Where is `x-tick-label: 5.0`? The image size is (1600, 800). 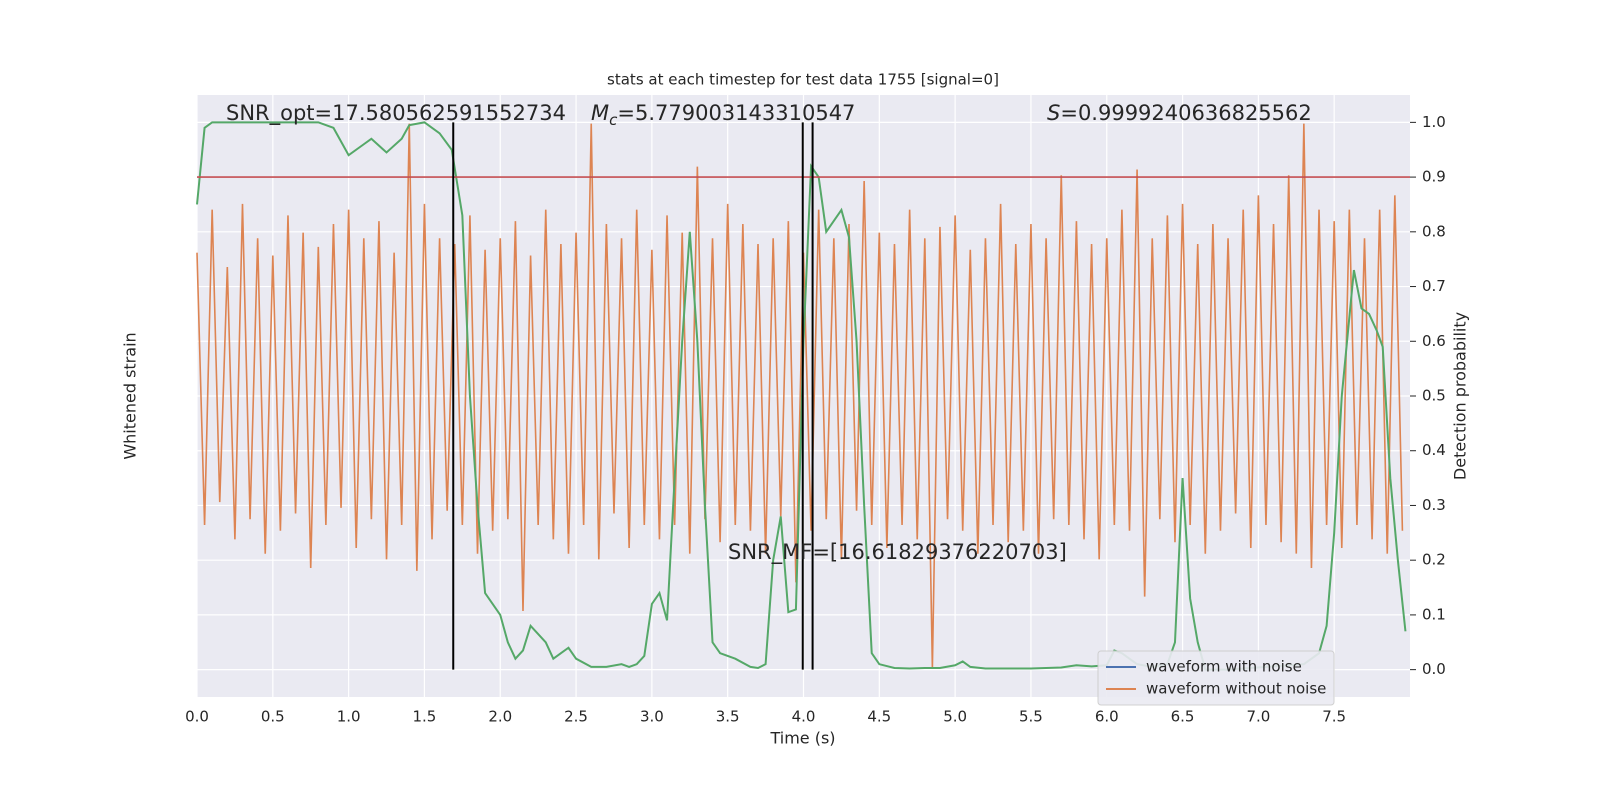 x-tick-label: 5.0 is located at coordinates (955, 717).